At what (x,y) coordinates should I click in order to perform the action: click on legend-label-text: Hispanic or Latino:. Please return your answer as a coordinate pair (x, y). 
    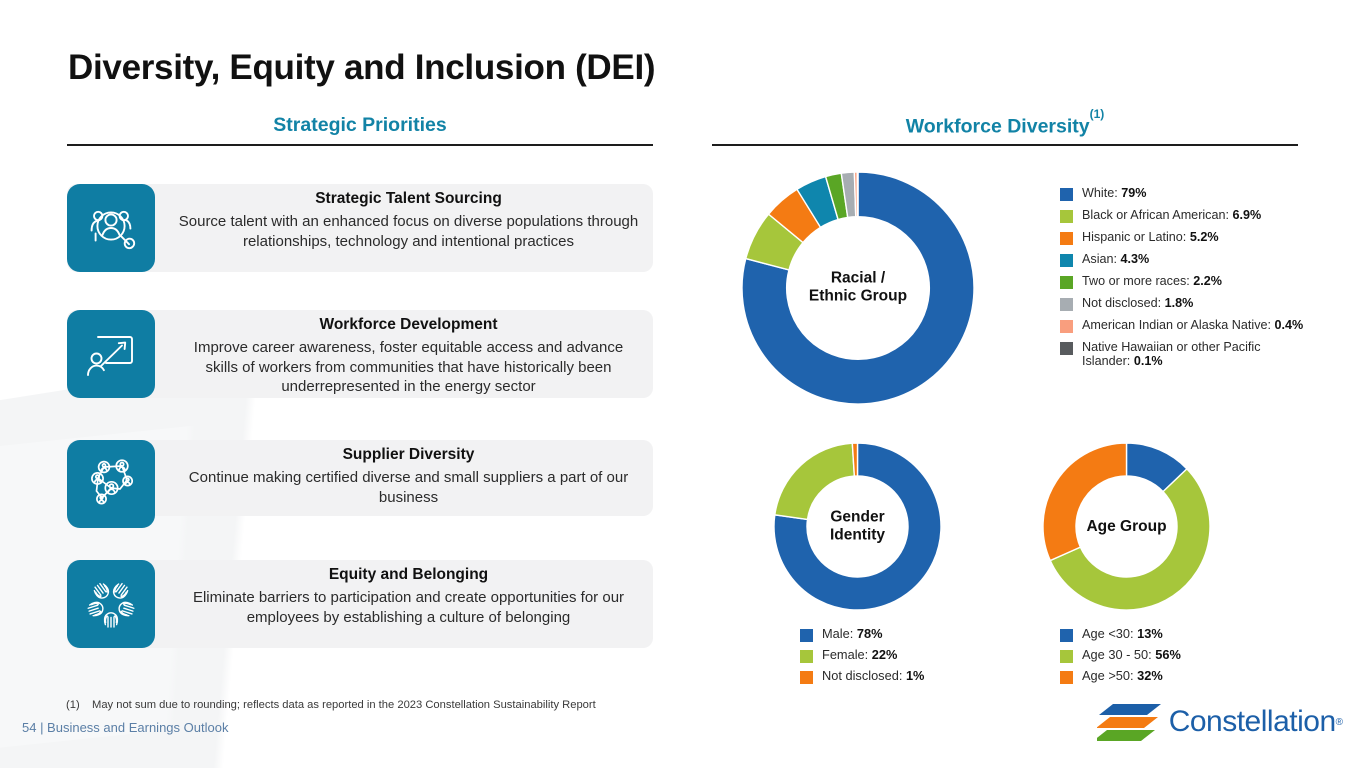
    Looking at the image, I should click on (1136, 237).